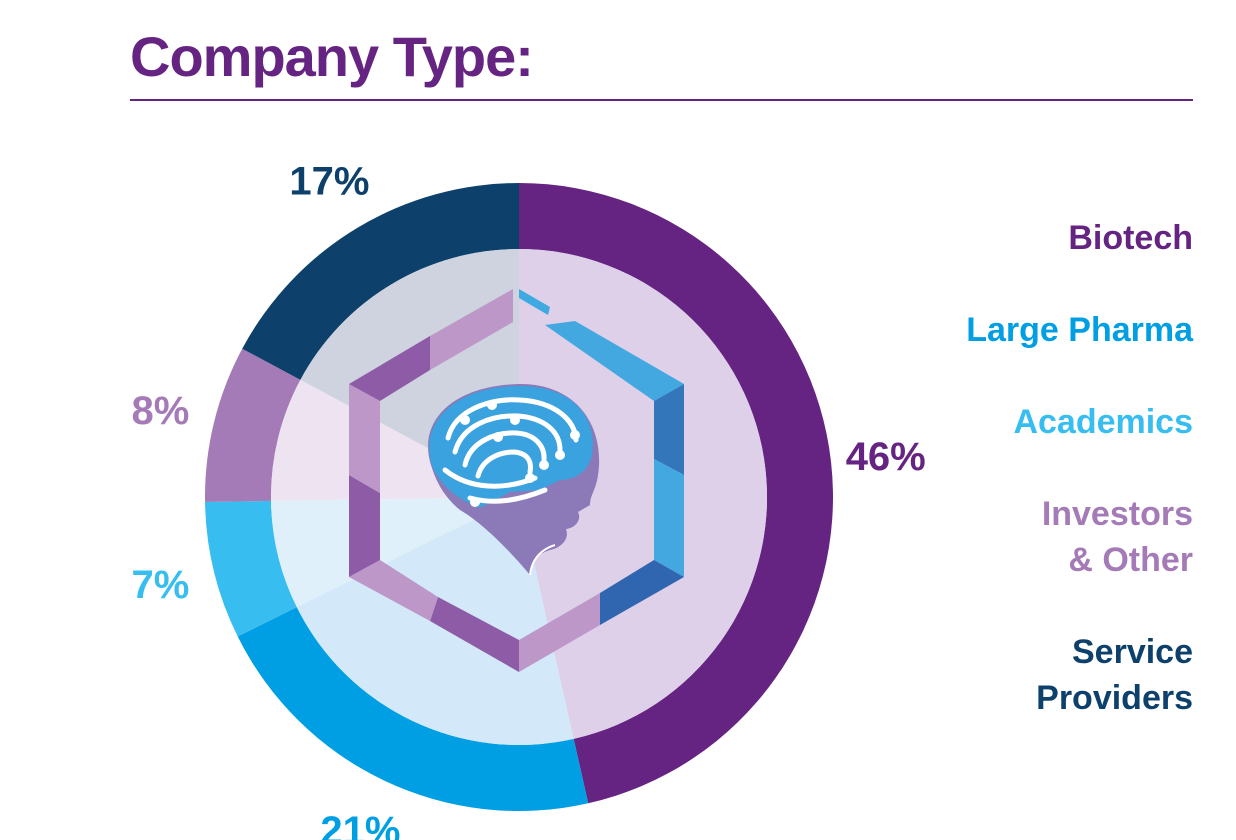 This screenshot has width=1236, height=840. Describe the element at coordinates (253, 425) in the screenshot. I see `donut-slice-investors-other` at that location.